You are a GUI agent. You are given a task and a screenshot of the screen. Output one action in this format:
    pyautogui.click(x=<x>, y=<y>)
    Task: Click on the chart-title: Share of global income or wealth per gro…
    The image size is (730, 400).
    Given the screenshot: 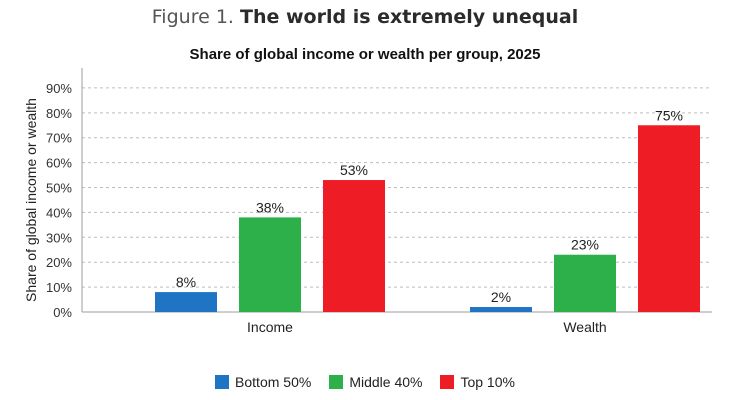 What is the action you would take?
    pyautogui.click(x=365, y=54)
    